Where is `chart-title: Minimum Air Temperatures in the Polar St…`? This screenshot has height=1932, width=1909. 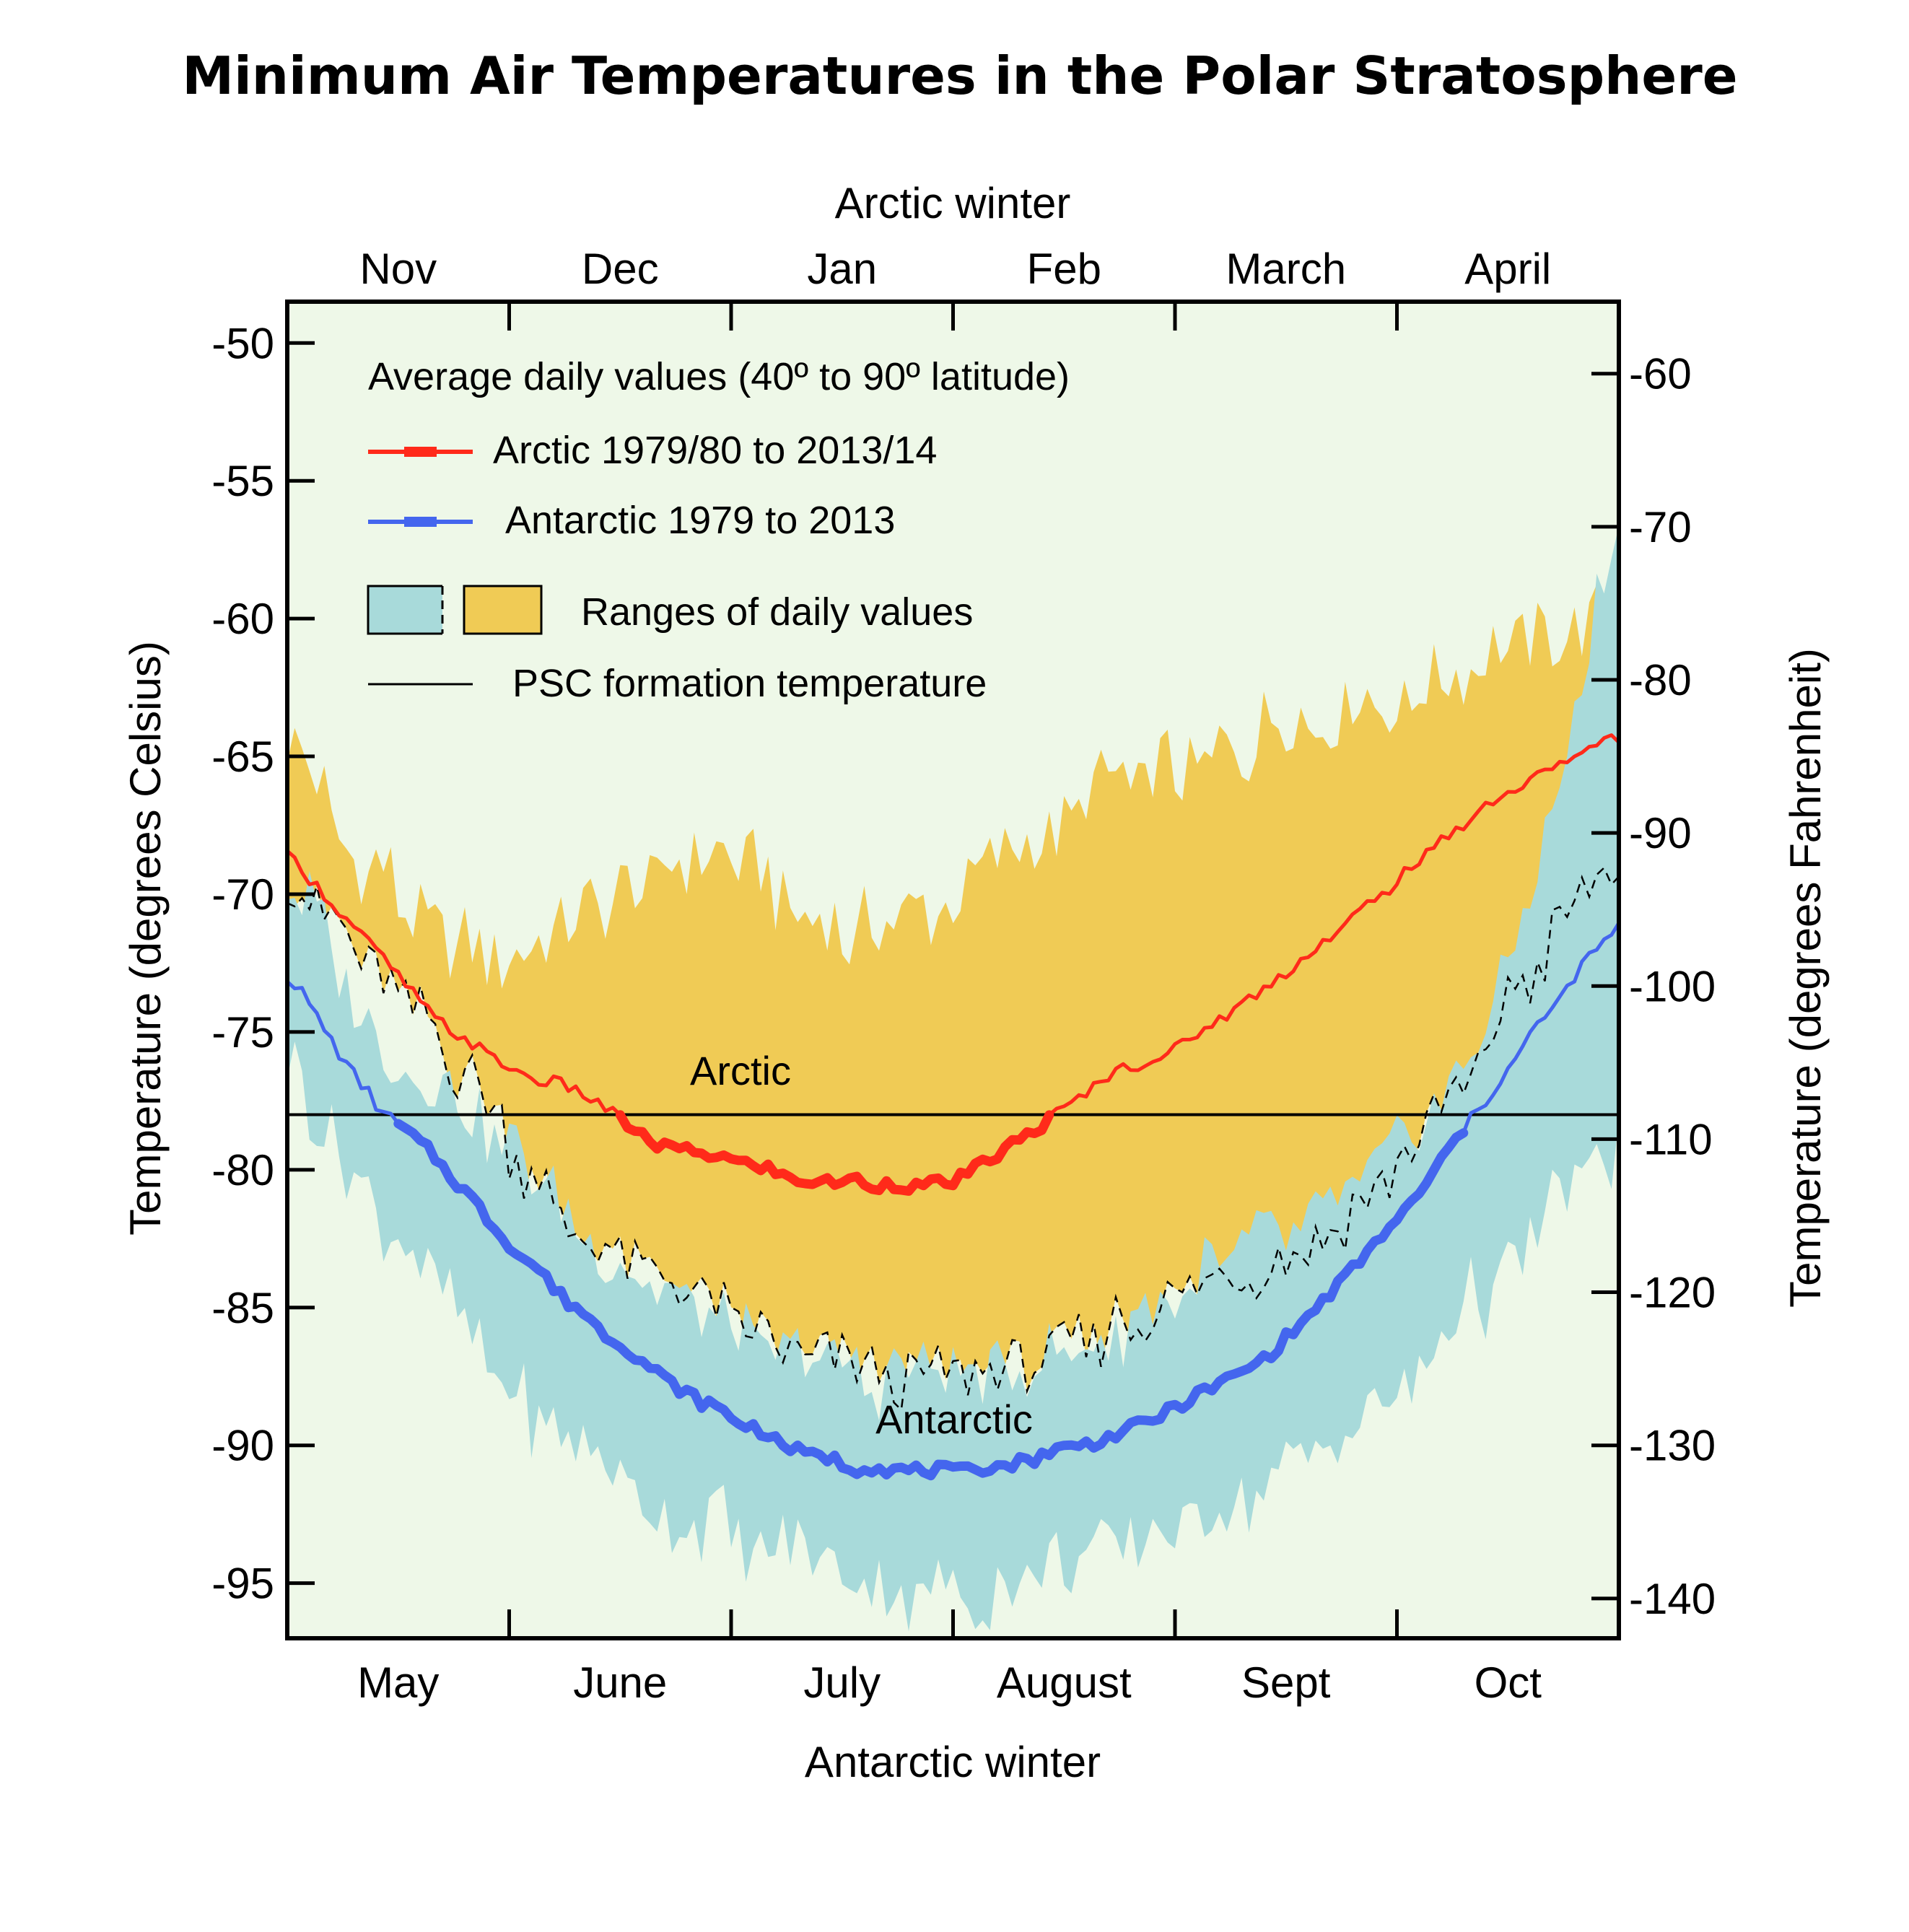 chart-title: Minimum Air Temperatures in the Polar St… is located at coordinates (959, 75).